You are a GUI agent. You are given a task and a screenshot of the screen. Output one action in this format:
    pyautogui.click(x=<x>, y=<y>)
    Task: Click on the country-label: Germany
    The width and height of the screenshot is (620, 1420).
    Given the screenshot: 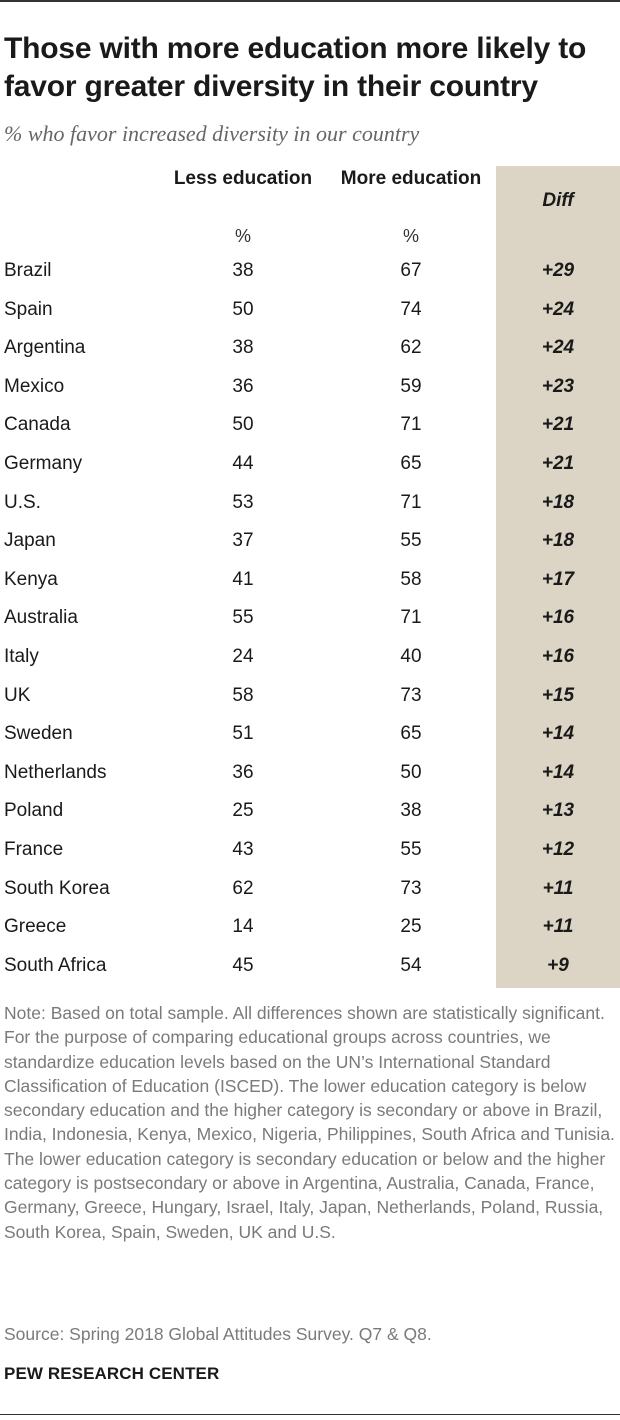 What is the action you would take?
    pyautogui.click(x=43, y=463)
    